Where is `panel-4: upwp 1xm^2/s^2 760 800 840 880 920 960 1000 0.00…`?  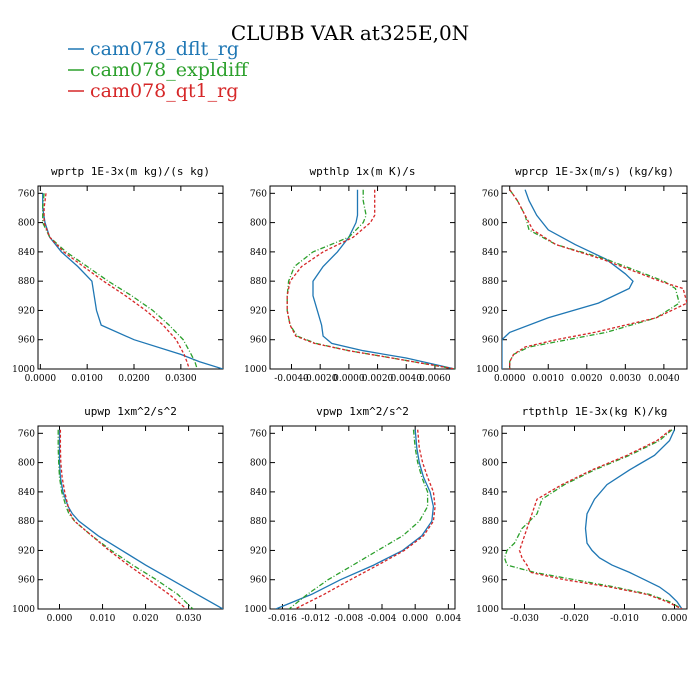
panel-4: upwp 1xm^2/s^2 760 800 840 880 920 960 1000 0.00… is located at coordinates (118, 514).